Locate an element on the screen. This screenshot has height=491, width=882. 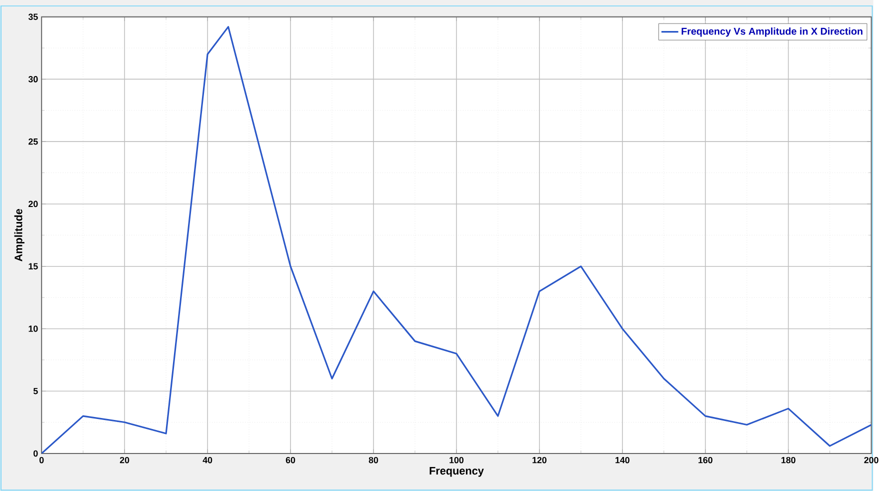
y-axis-title: Amplitude is located at coordinates (19, 235).